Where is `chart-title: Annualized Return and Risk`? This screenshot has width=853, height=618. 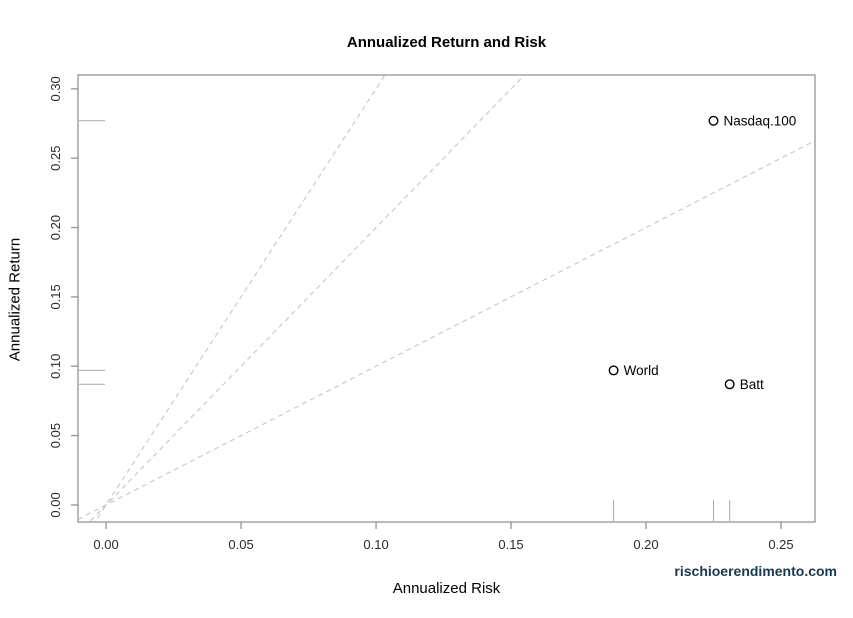
chart-title: Annualized Return and Risk is located at coordinates (446, 42).